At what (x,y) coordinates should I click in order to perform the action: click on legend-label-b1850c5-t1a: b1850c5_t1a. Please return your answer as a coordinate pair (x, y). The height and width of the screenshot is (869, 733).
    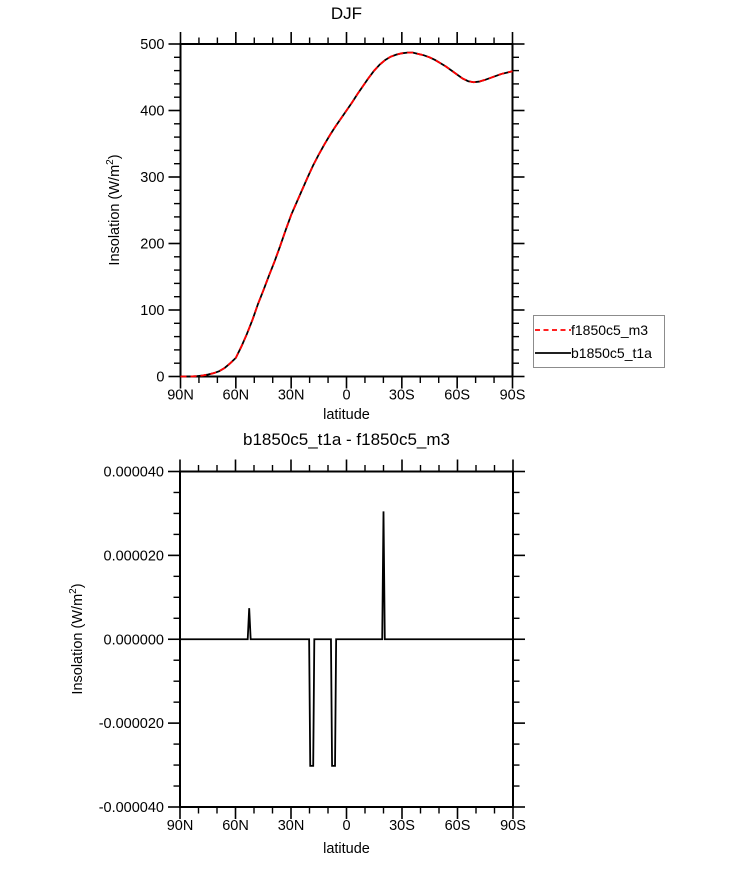
    Looking at the image, I should click on (611, 353).